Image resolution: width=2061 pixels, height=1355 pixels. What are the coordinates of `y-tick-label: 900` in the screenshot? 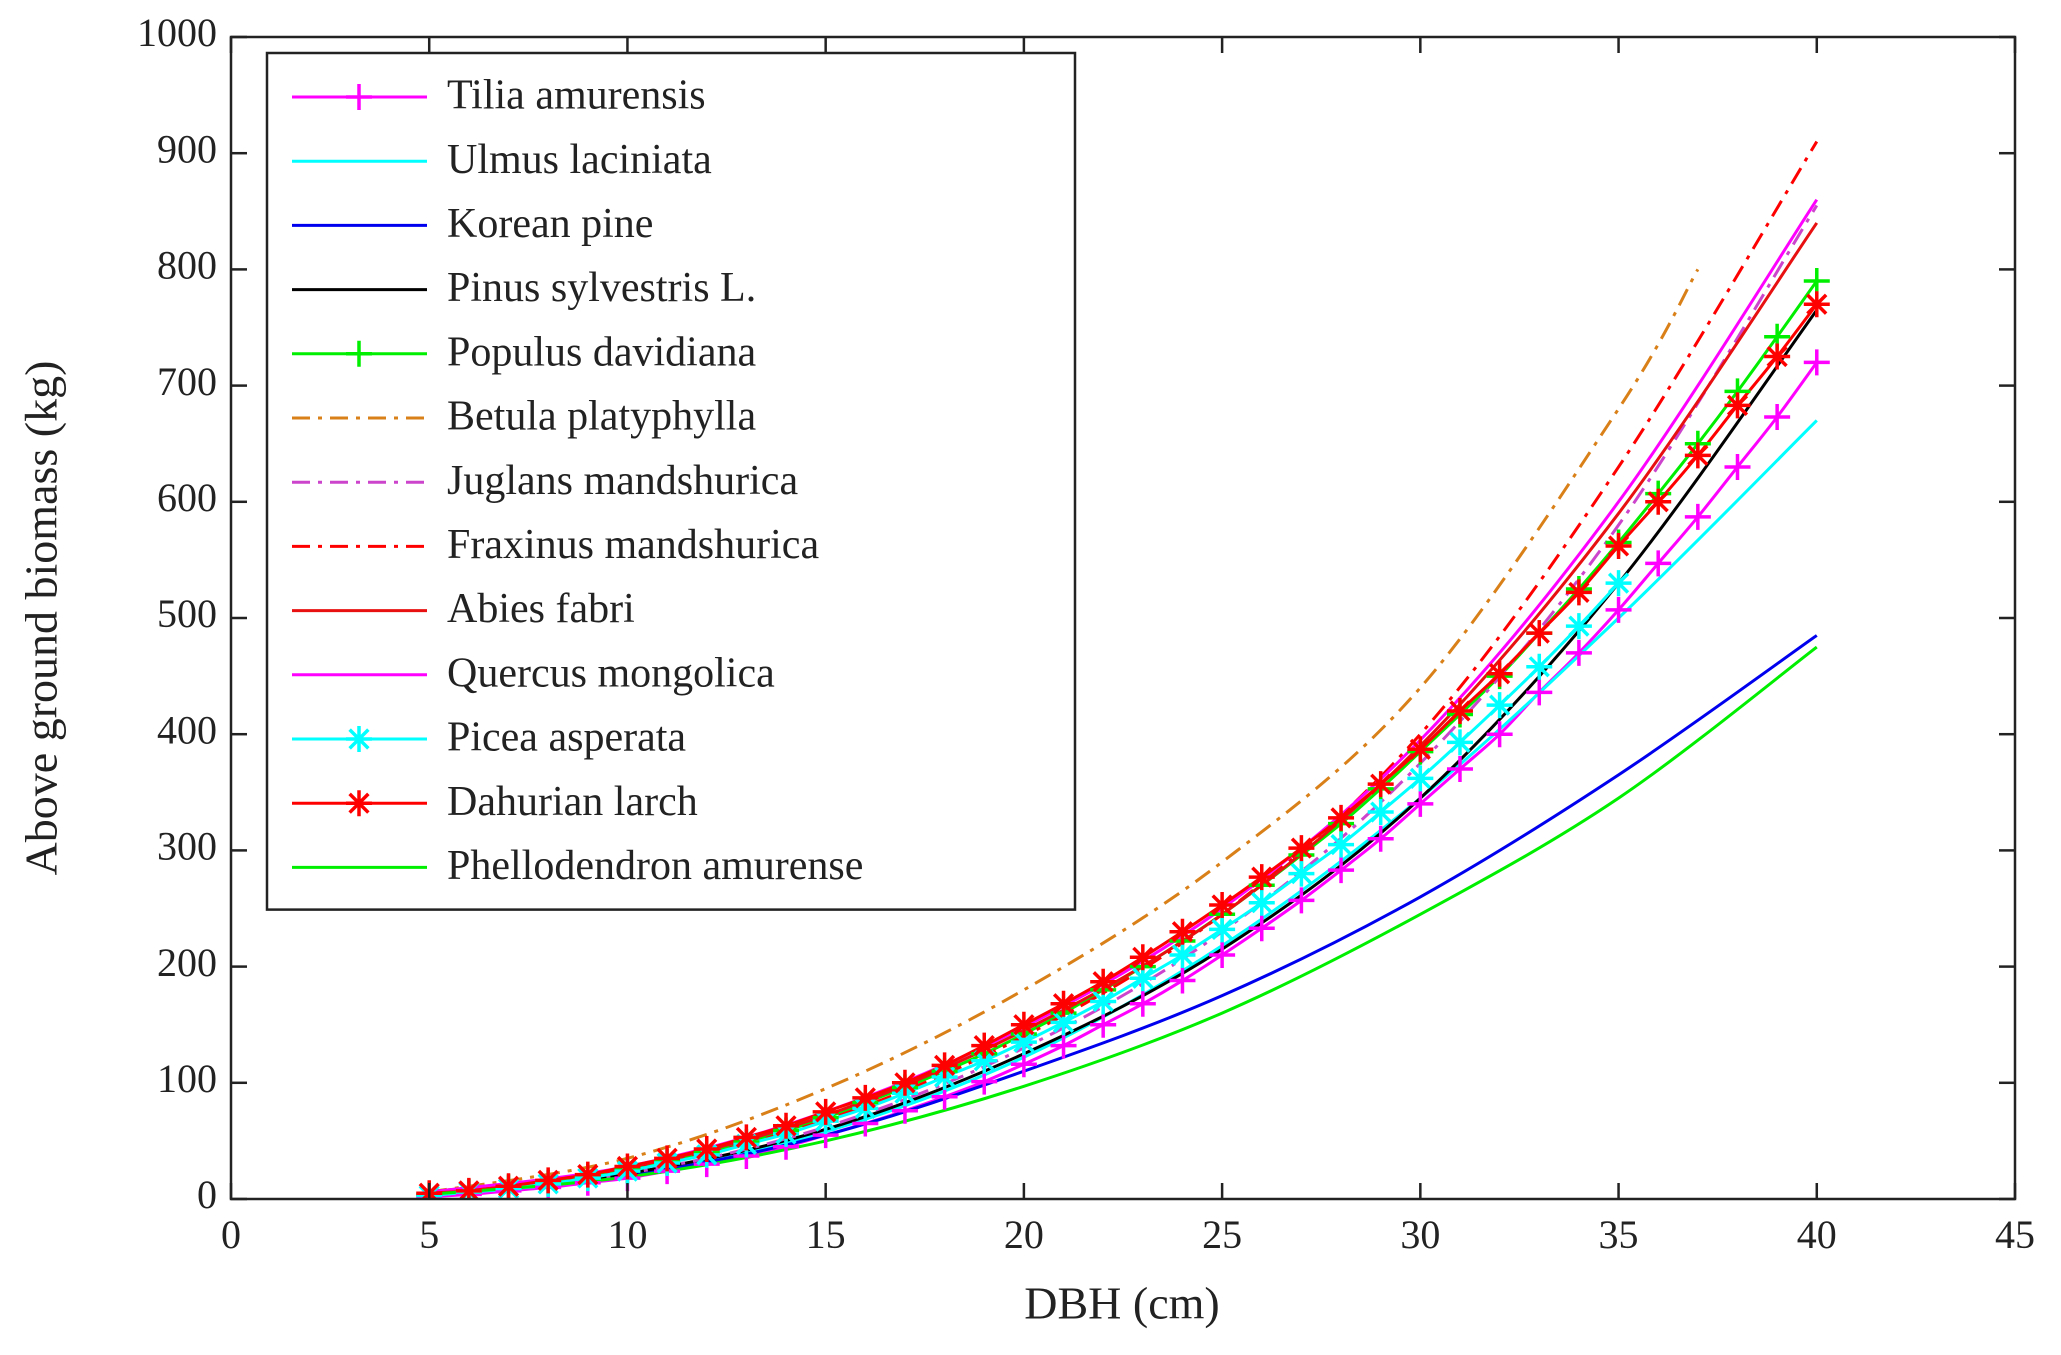 It's located at (187, 148).